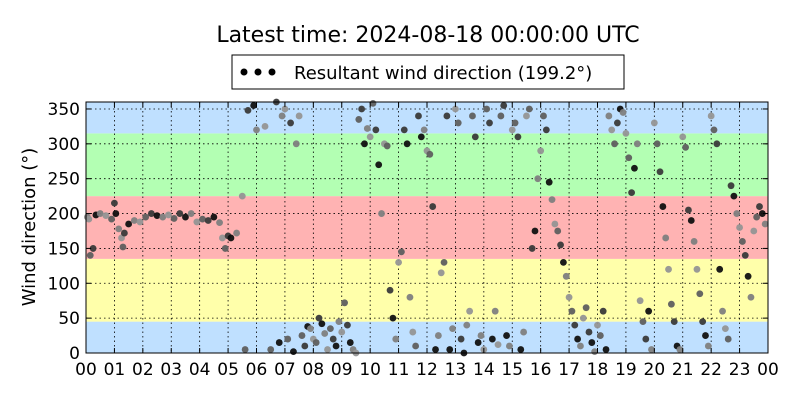 The height and width of the screenshot is (404, 800). Describe the element at coordinates (626, 370) in the screenshot. I see `x-tick-label: 19` at that location.